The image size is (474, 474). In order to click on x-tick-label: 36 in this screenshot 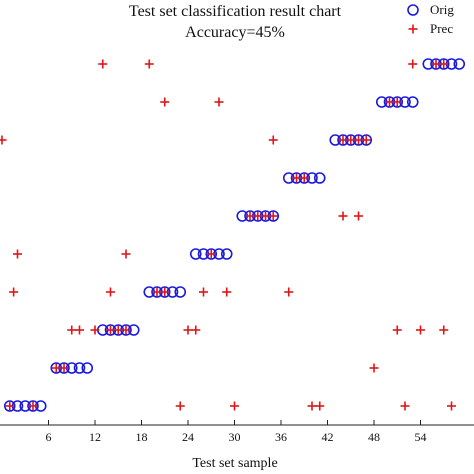, I will do `click(281, 437)`.